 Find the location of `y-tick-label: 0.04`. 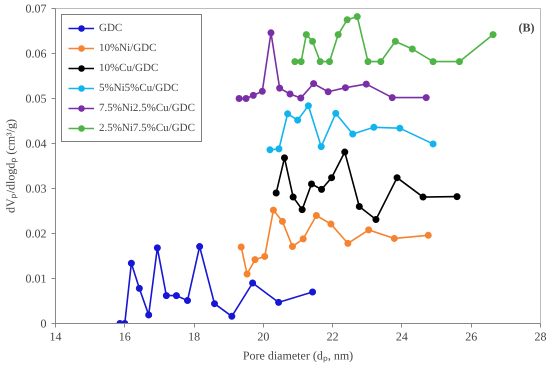

y-tick-label: 0.04 is located at coordinates (36, 143).